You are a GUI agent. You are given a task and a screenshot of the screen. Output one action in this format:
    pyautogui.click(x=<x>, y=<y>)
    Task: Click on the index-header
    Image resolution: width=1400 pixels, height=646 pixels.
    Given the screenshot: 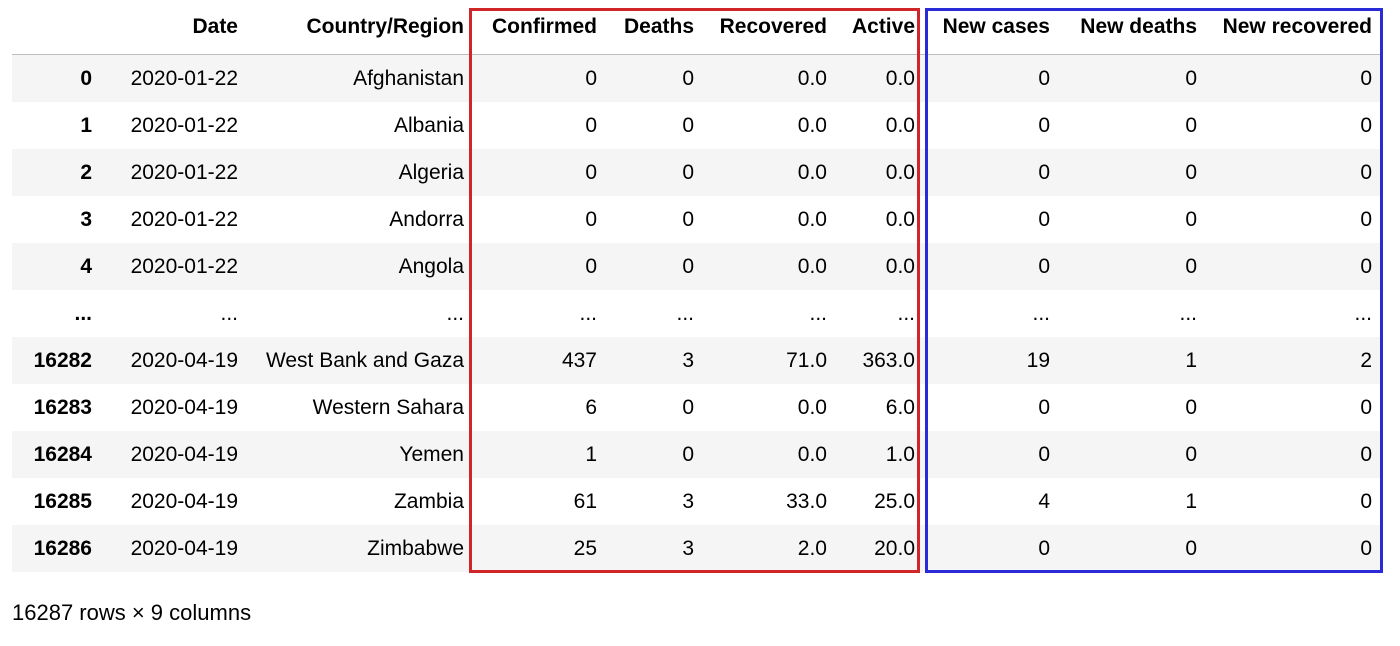 What is the action you would take?
    pyautogui.click(x=56, y=27)
    